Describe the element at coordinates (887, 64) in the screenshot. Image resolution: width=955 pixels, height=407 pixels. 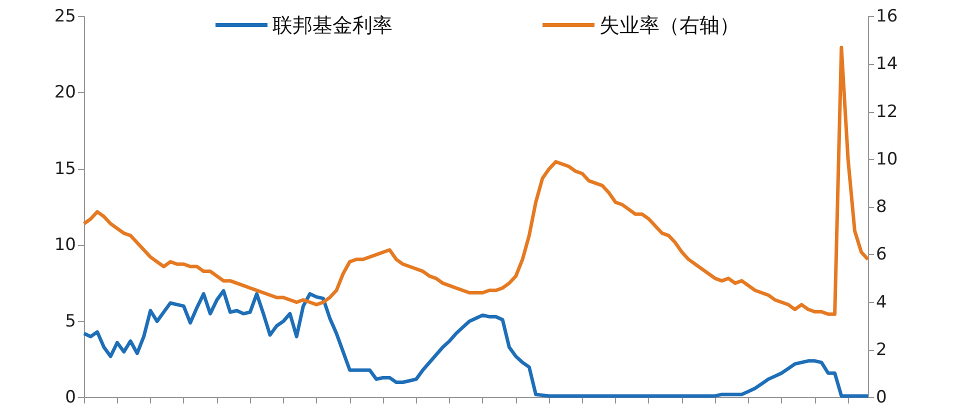
I see `y2-tick-label: 14` at that location.